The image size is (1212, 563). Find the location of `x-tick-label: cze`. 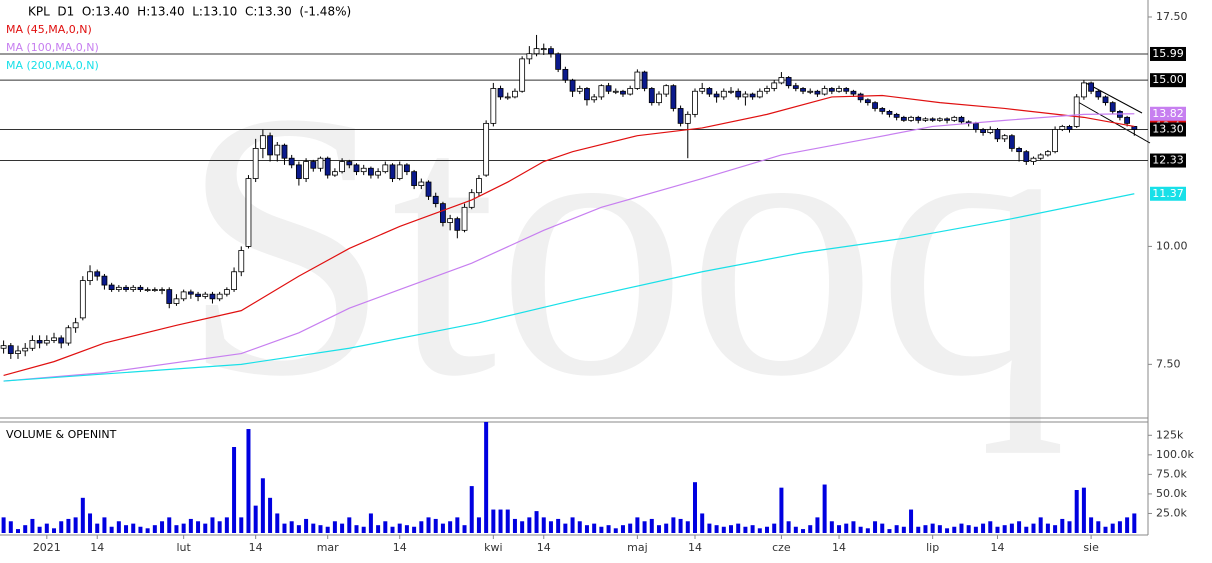

x-tick-label: cze is located at coordinates (781, 547).